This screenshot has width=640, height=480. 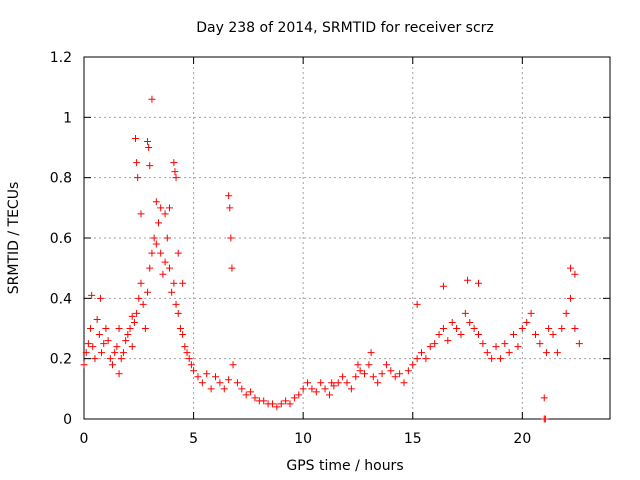 I want to click on x-tick-label: 20, so click(x=522, y=439).